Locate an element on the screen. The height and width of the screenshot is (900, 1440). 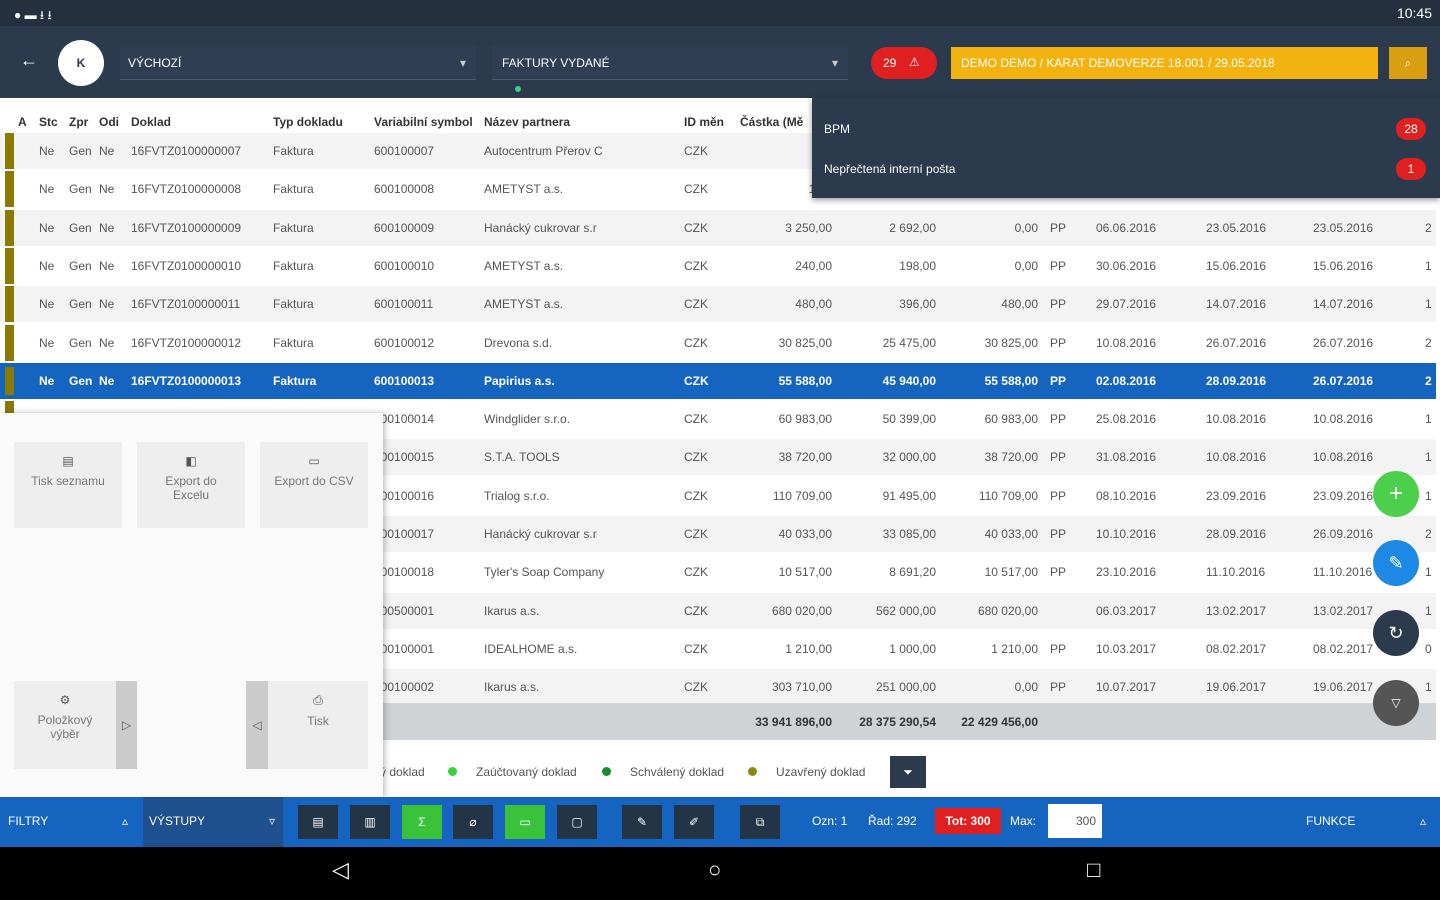
notification-label: BPM is located at coordinates (837, 129).